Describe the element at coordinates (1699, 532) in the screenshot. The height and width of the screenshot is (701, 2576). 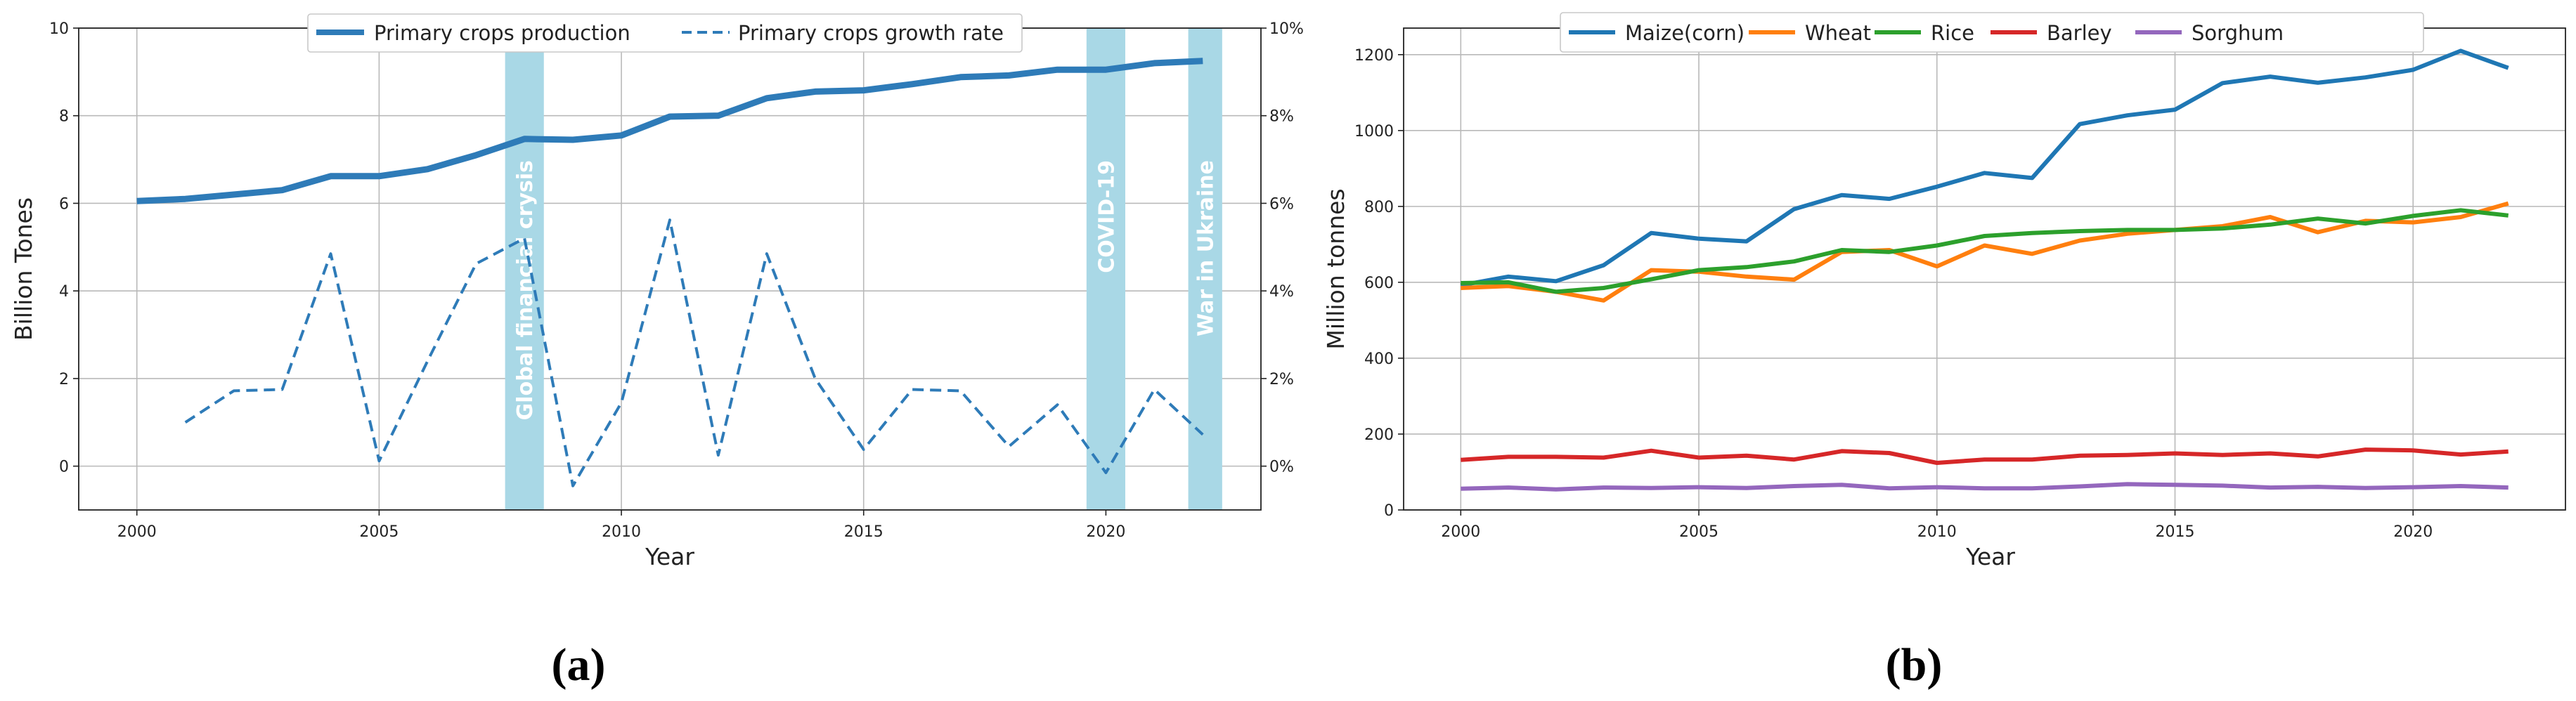
I see `chart-b-x-tick: 2005` at that location.